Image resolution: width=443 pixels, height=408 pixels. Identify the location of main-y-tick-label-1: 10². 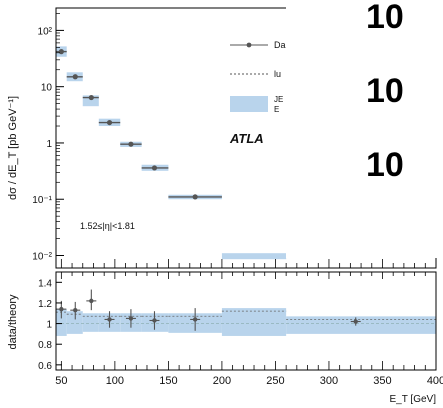
(45, 31).